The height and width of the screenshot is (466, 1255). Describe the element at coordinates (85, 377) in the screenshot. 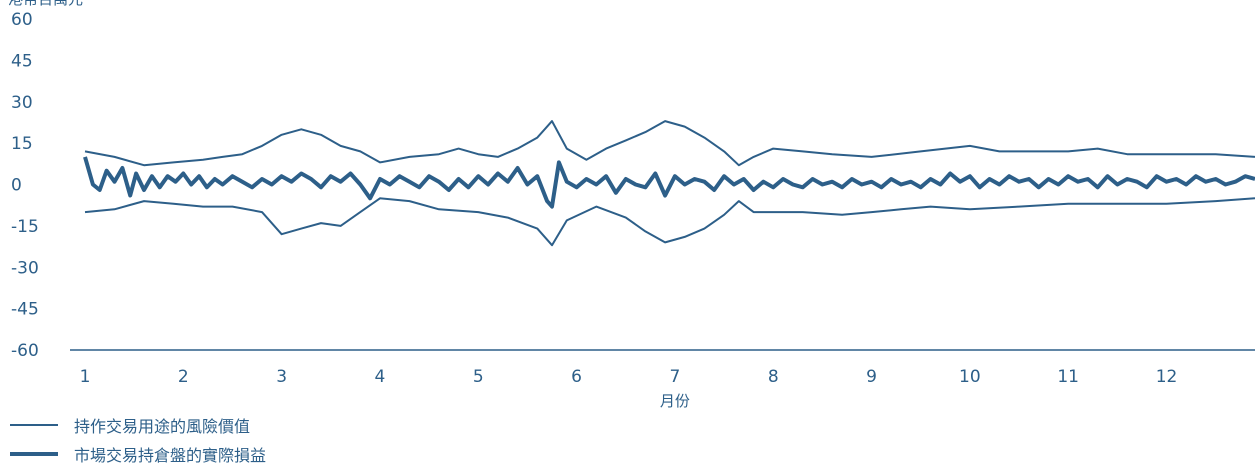

I see `x-tick-label: 1` at that location.